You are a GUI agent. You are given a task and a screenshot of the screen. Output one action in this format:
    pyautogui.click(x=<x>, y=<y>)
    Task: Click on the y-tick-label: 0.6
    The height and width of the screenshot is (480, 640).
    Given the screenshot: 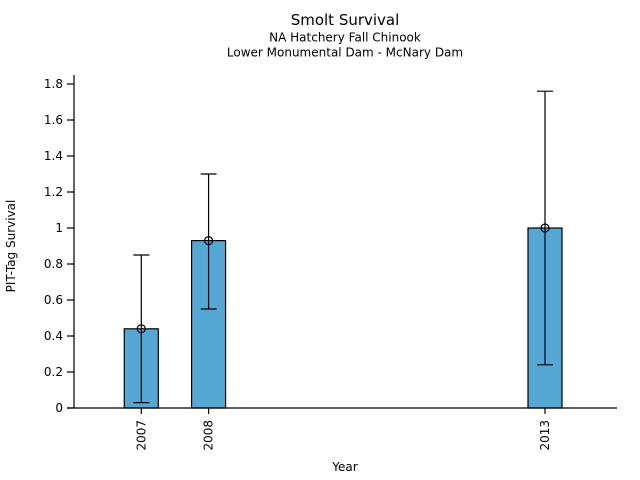 What is the action you would take?
    pyautogui.click(x=53, y=300)
    